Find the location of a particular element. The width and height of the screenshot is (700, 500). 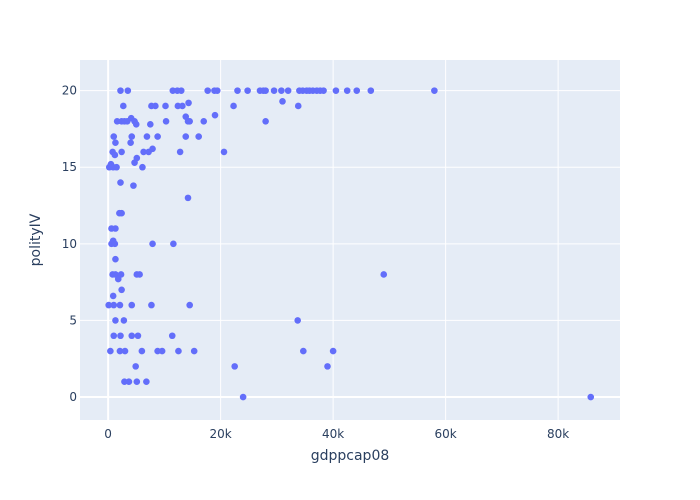

y-axis-title: polityIV is located at coordinates (36, 239).